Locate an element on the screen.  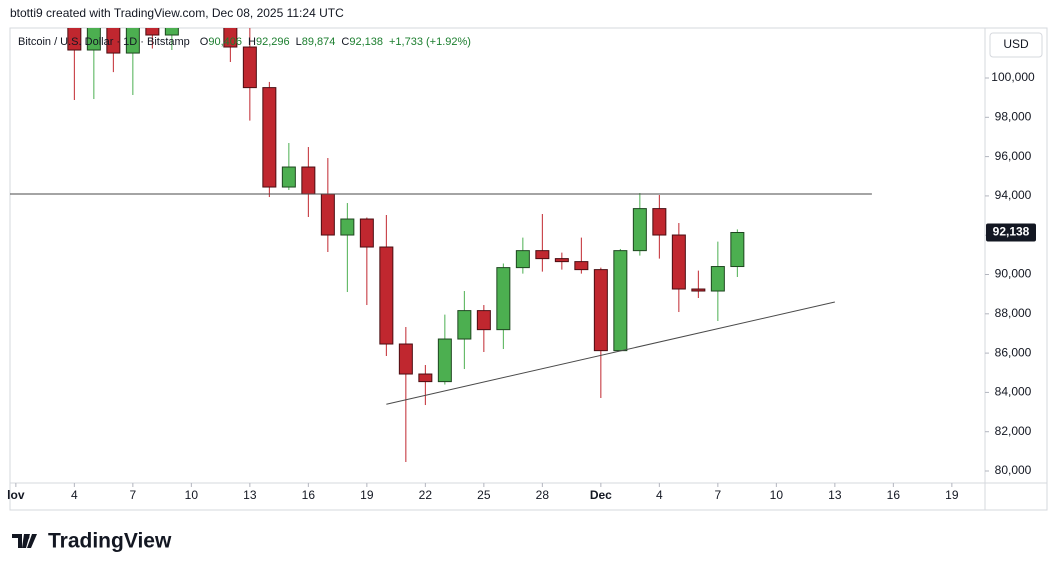
y-tick-label: 82,000 is located at coordinates (1013, 431).